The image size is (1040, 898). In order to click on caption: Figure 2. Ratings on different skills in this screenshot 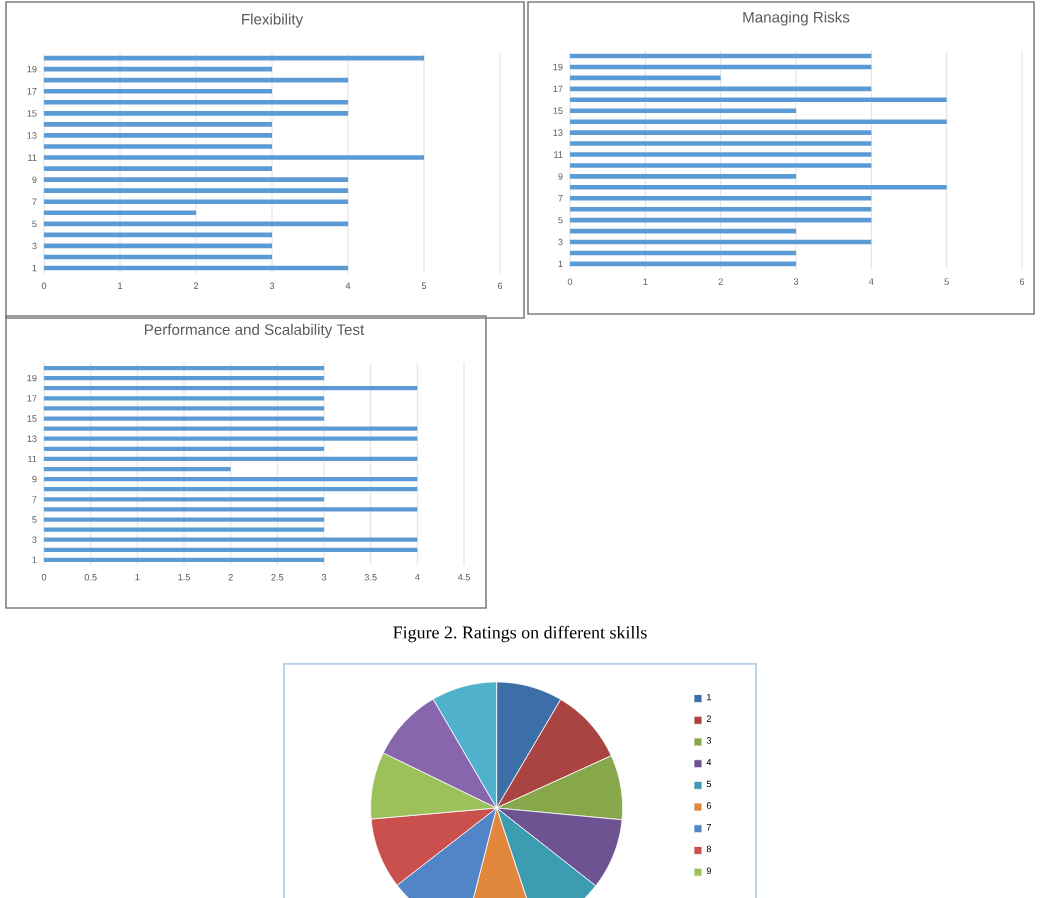, I will do `click(520, 634)`.